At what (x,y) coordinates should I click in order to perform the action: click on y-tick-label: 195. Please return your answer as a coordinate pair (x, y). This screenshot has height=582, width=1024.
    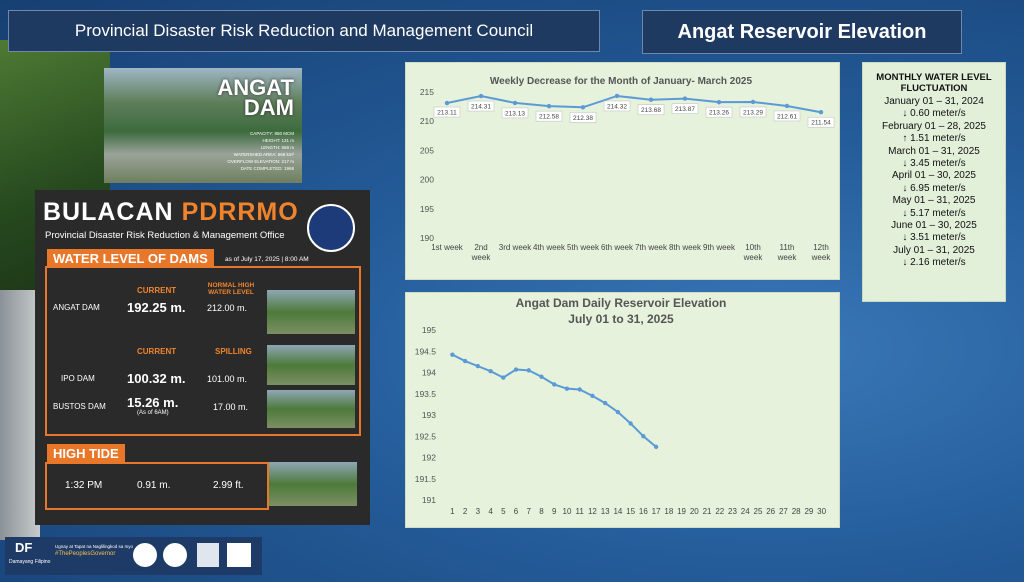
    Looking at the image, I should click on (429, 330).